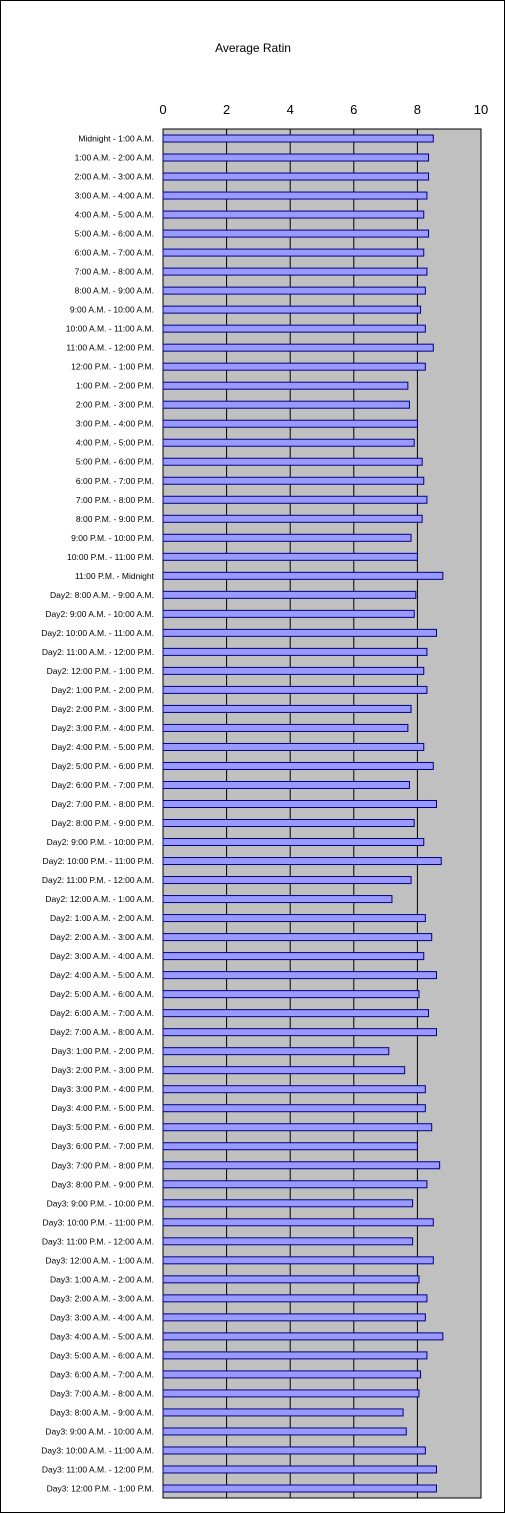  I want to click on category-label: Day3: 2:00 A.M. - 3:00 A.M., so click(102, 1298).